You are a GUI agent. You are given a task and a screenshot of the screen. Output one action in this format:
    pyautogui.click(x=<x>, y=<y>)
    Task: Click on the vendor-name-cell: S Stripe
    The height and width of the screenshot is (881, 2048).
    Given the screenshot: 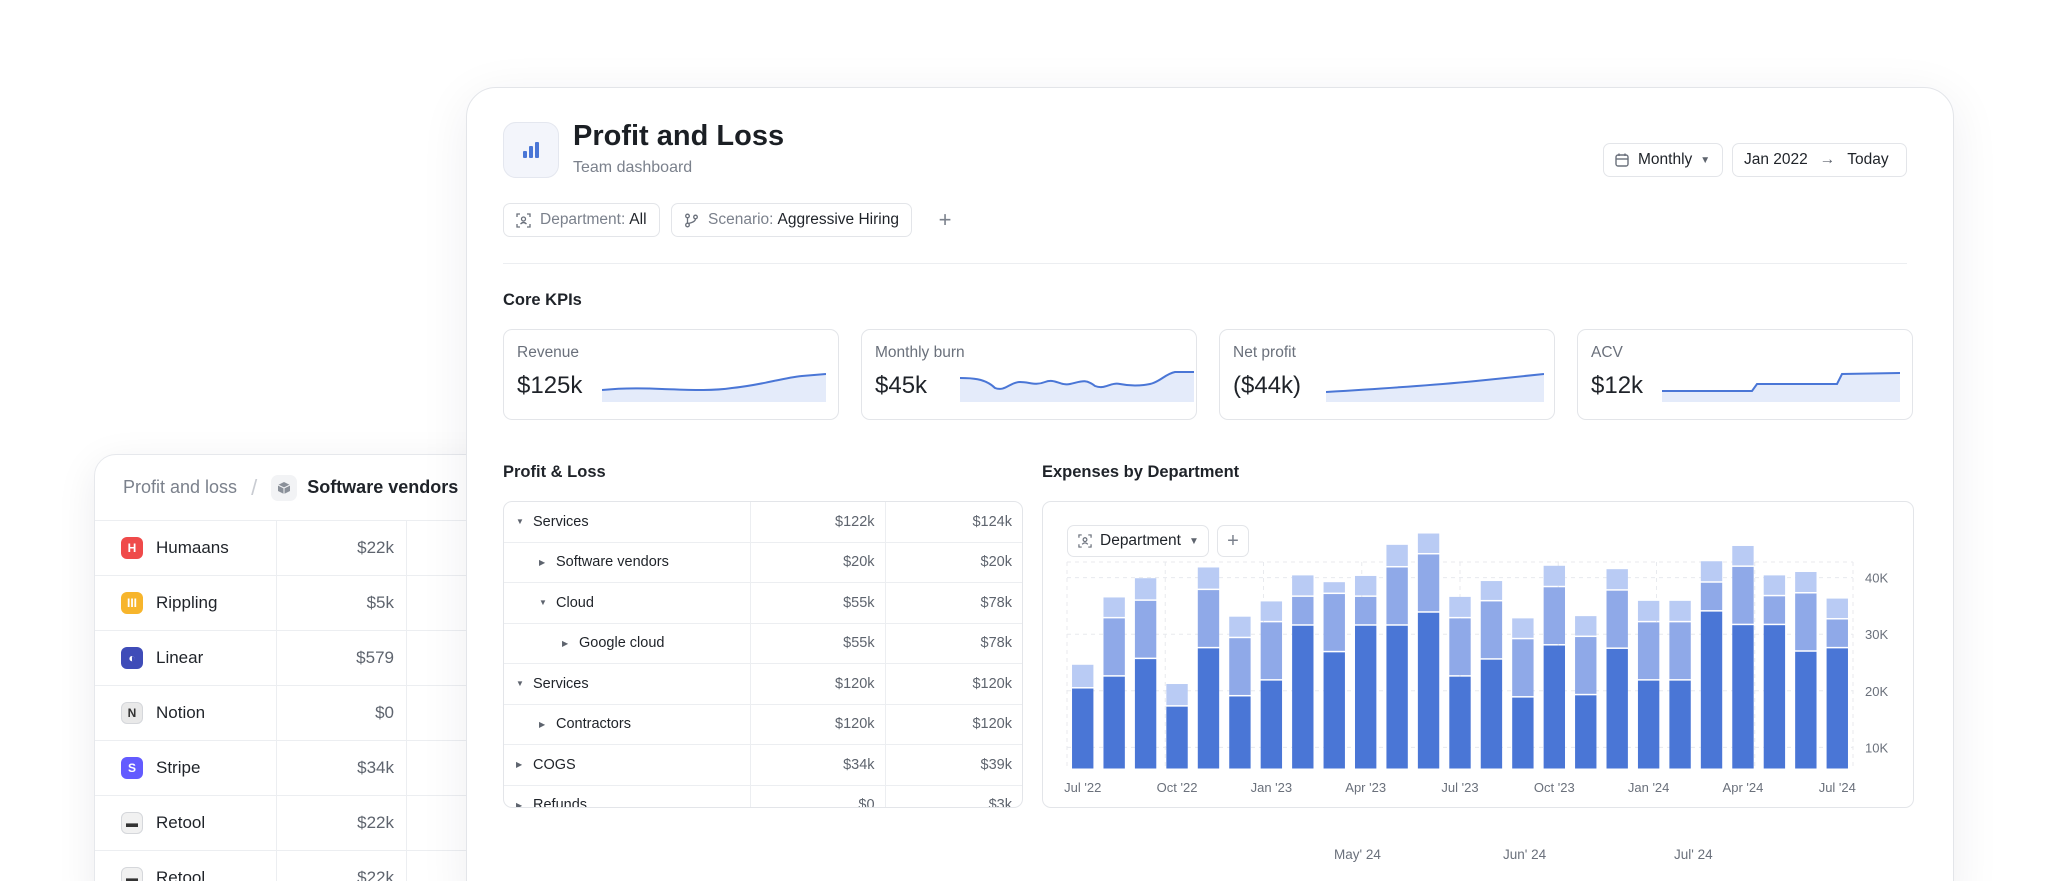 What is the action you would take?
    pyautogui.click(x=186, y=768)
    